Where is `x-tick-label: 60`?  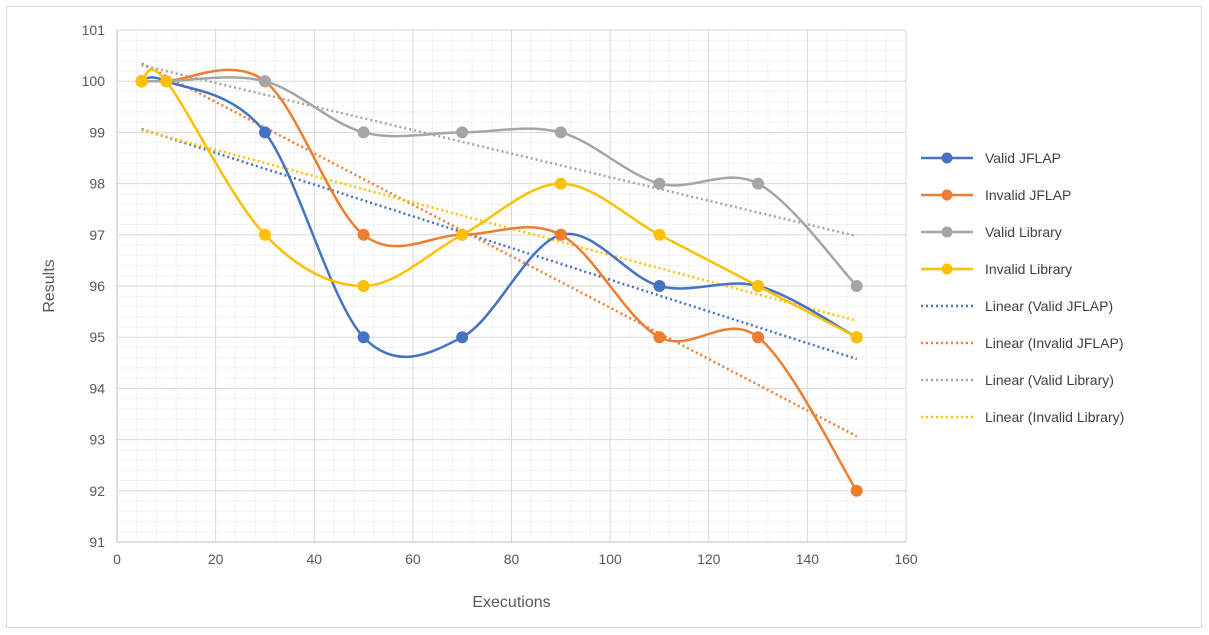
x-tick-label: 60 is located at coordinates (413, 559).